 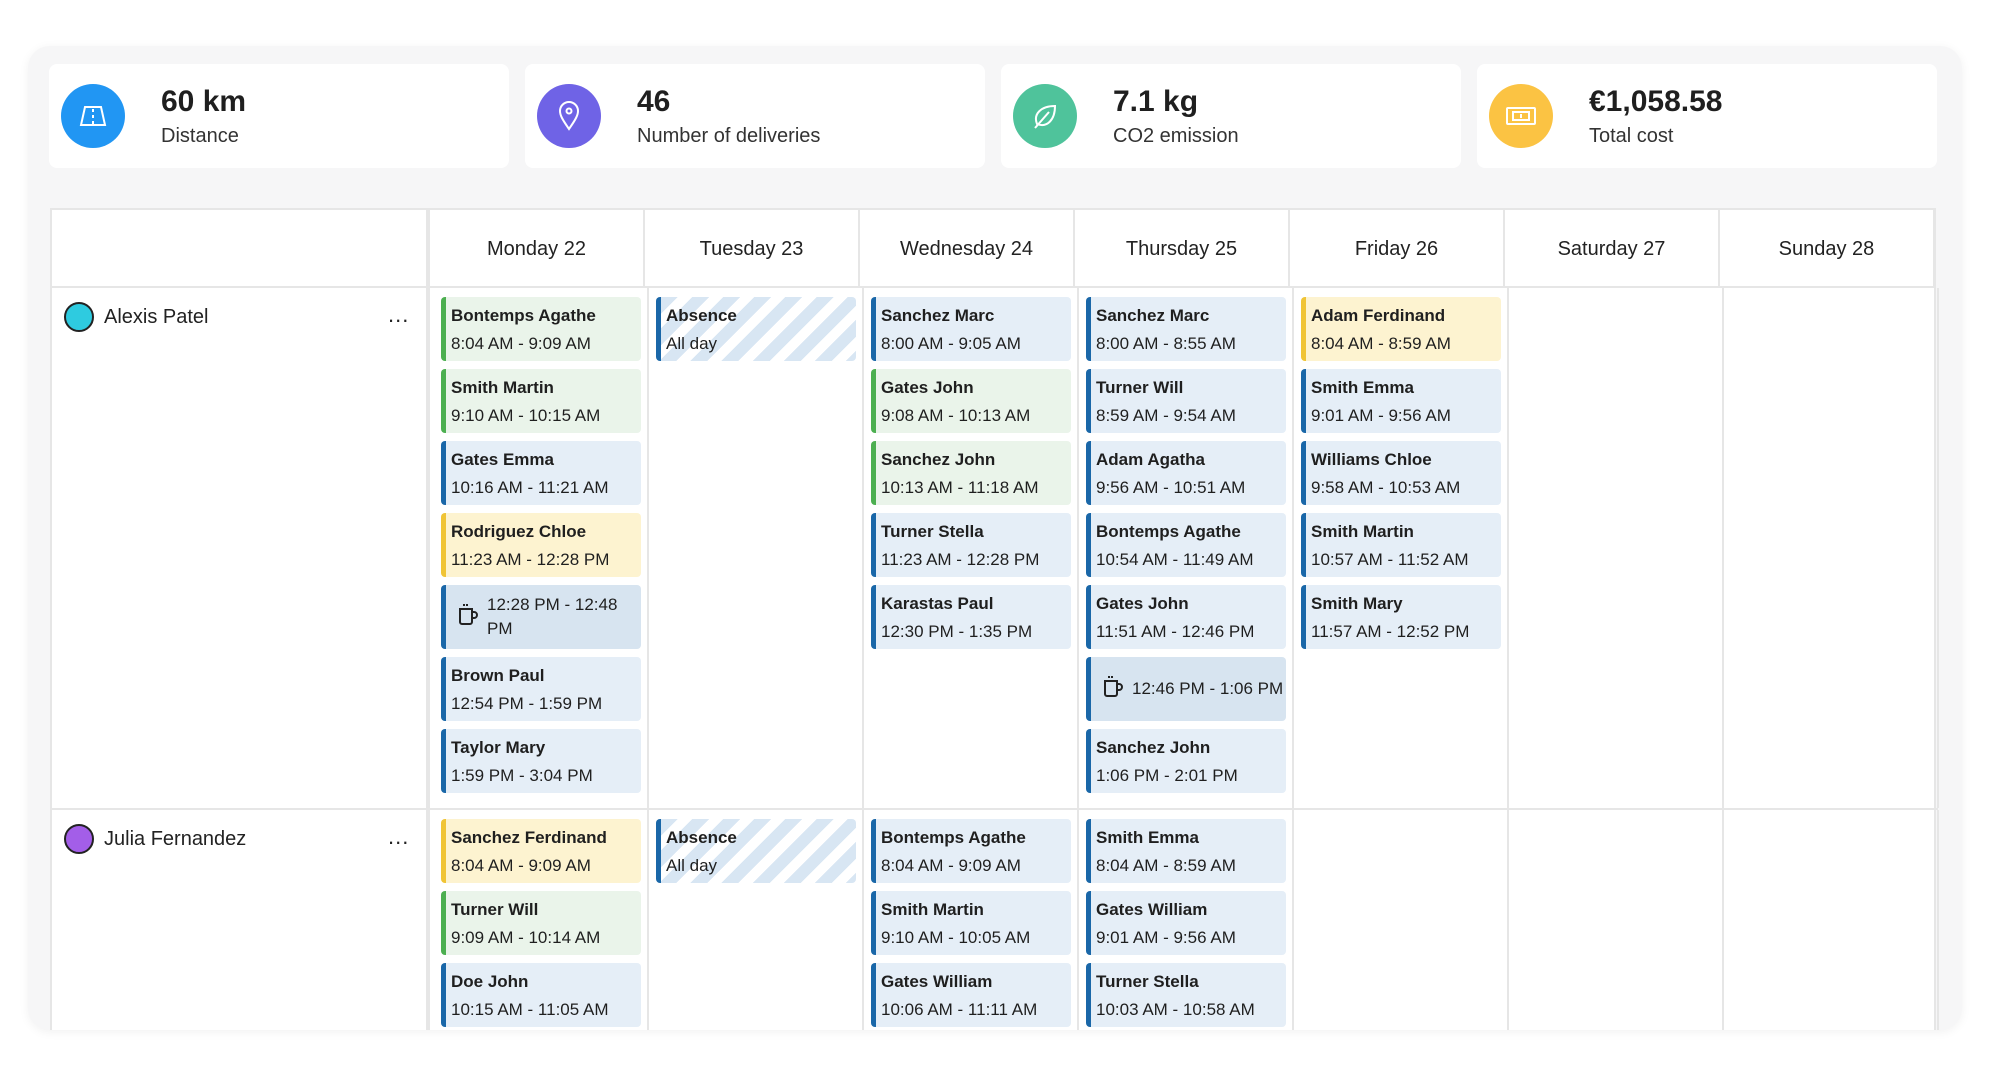 What do you see at coordinates (498, 747) in the screenshot?
I see `event-name: Taylor Mary` at bounding box center [498, 747].